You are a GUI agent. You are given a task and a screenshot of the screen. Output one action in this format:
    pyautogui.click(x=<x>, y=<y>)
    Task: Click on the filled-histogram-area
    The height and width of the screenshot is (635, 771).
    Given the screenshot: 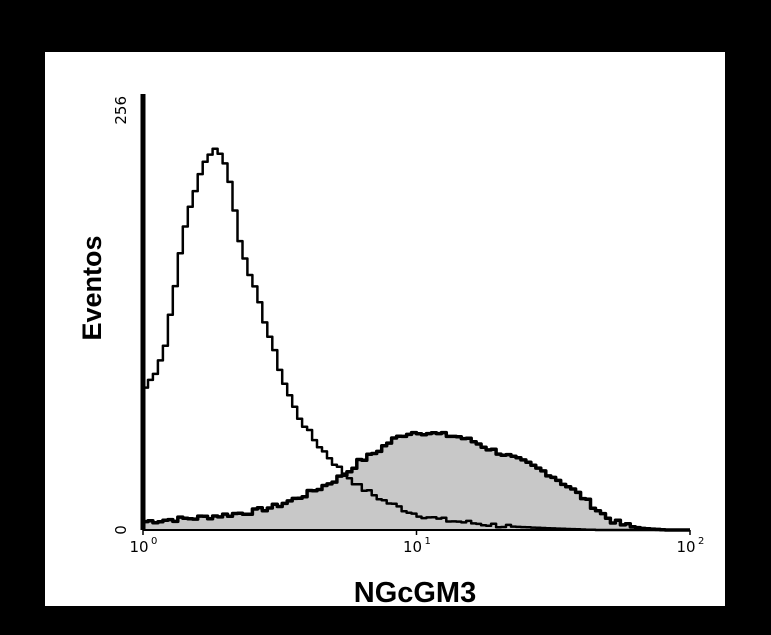 What is the action you would take?
    pyautogui.click(x=416, y=481)
    